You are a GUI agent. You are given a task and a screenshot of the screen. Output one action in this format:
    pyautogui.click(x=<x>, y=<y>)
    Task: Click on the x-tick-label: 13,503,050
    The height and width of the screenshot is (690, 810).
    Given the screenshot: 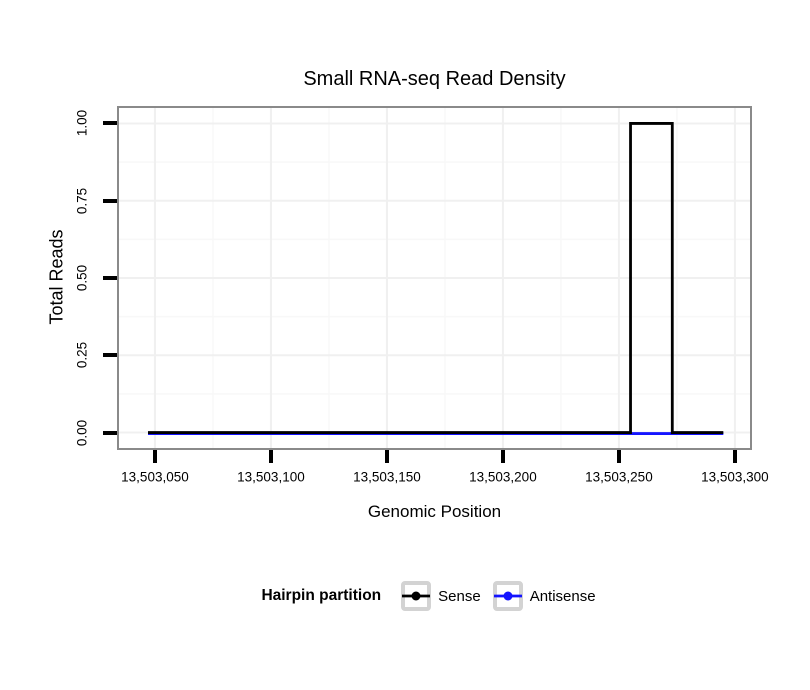 What is the action you would take?
    pyautogui.click(x=155, y=477)
    